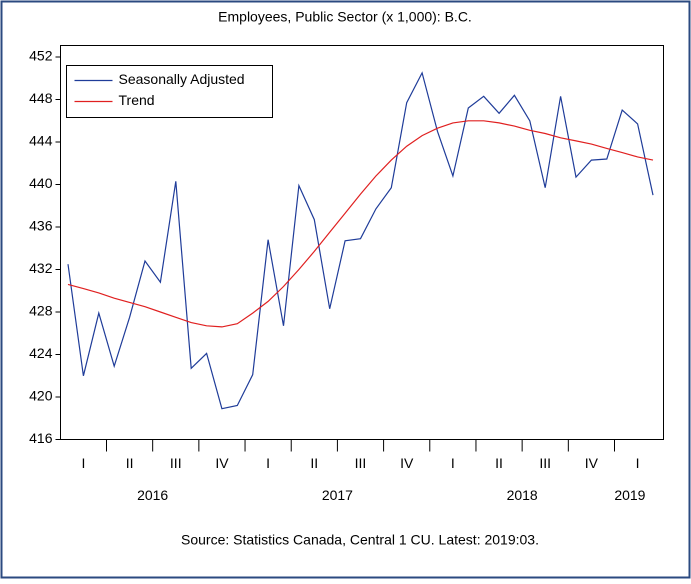 This screenshot has height=584, width=691. What do you see at coordinates (41, 396) in the screenshot?
I see `y-tick-label: 420` at bounding box center [41, 396].